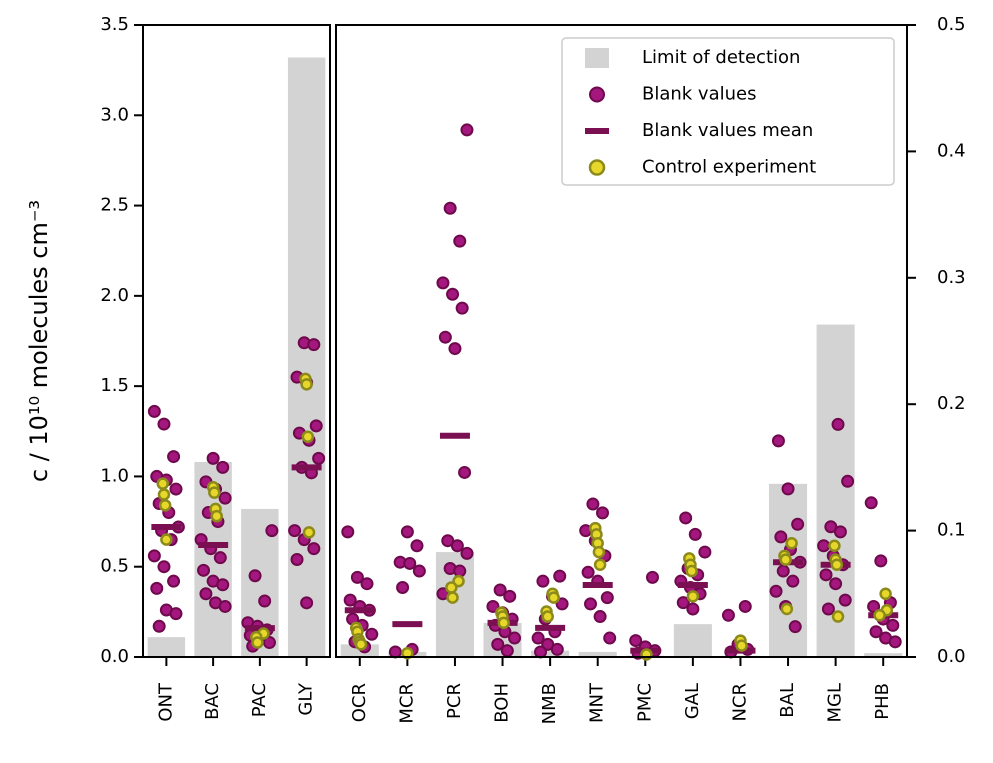  I want to click on x-tick-label: GLY, so click(306, 699).